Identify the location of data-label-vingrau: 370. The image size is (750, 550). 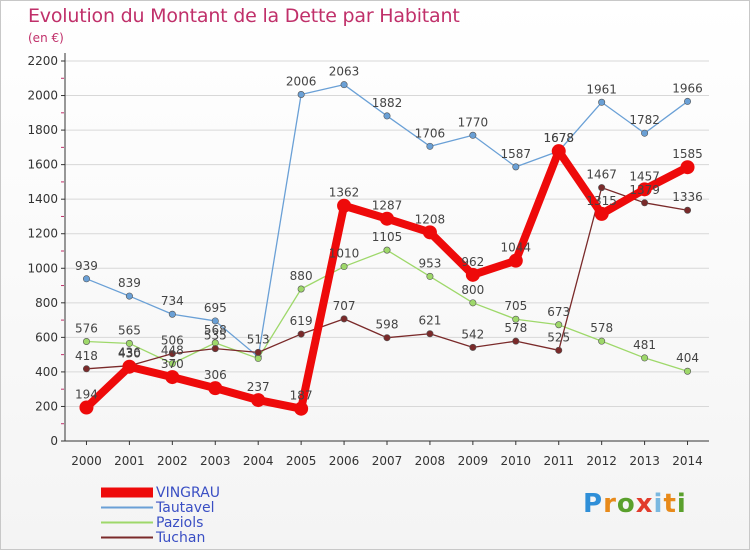
(172, 364).